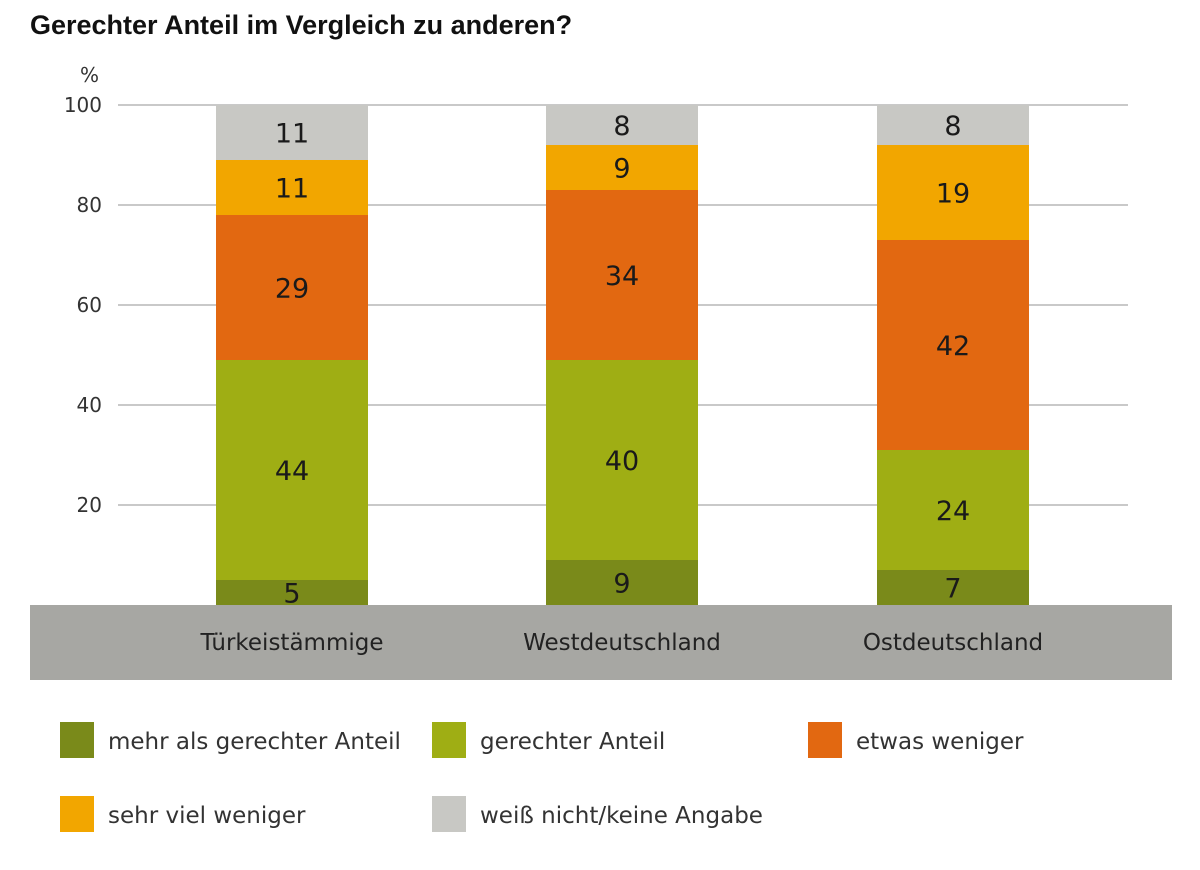 This screenshot has width=1200, height=870. Describe the element at coordinates (83, 105) in the screenshot. I see `y-tick-label: 100` at that location.